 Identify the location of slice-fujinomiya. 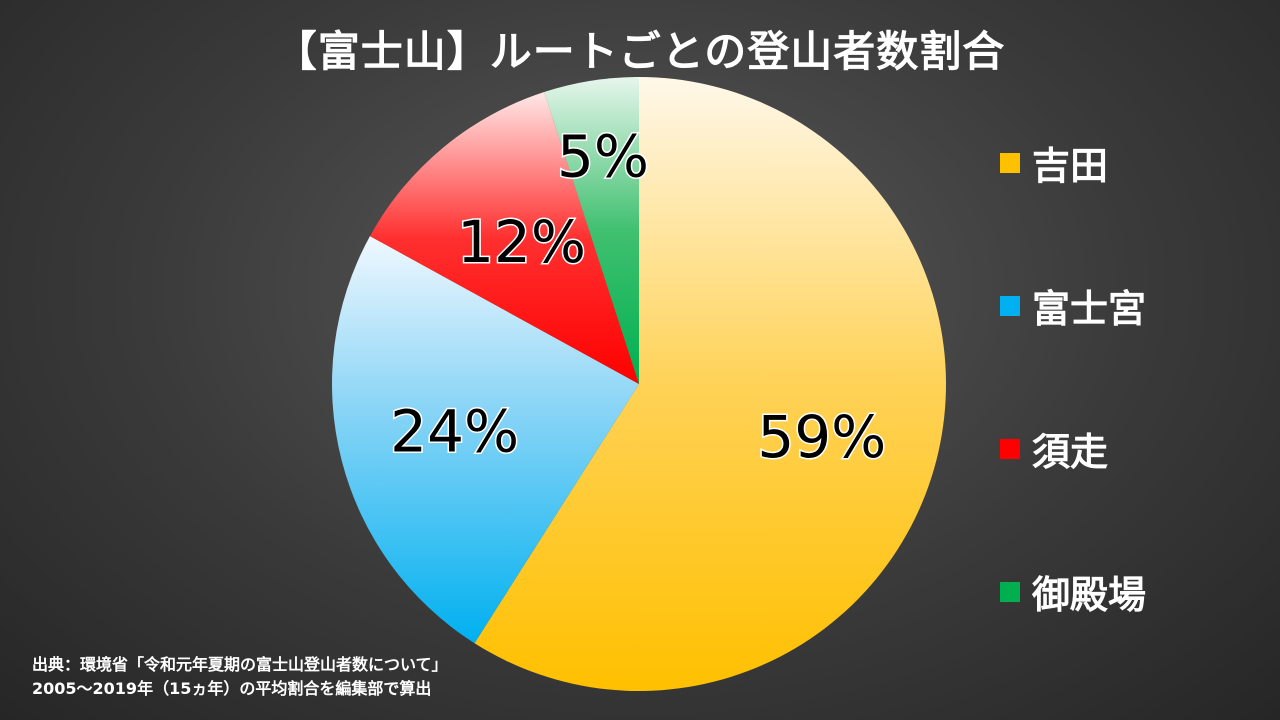
(485, 440).